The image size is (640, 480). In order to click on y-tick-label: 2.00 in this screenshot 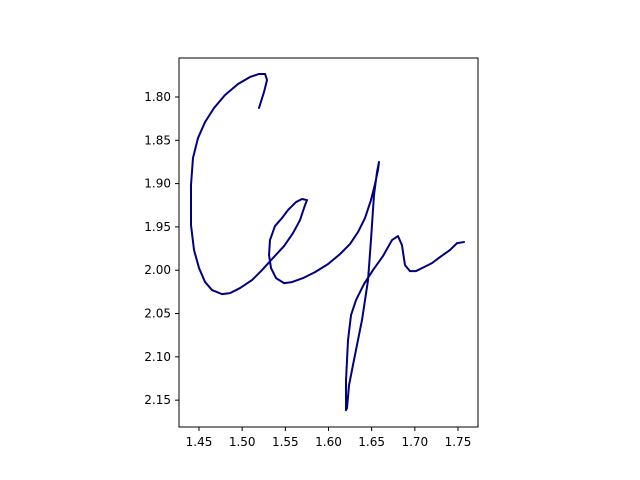, I will do `click(157, 270)`.